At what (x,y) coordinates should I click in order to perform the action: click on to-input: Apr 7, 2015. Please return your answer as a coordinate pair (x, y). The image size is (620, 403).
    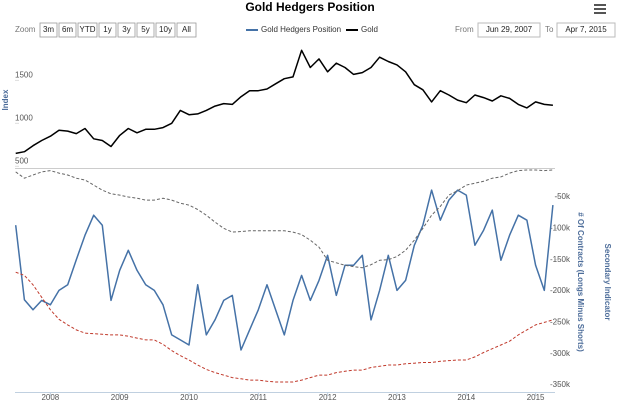
    Looking at the image, I should click on (586, 30).